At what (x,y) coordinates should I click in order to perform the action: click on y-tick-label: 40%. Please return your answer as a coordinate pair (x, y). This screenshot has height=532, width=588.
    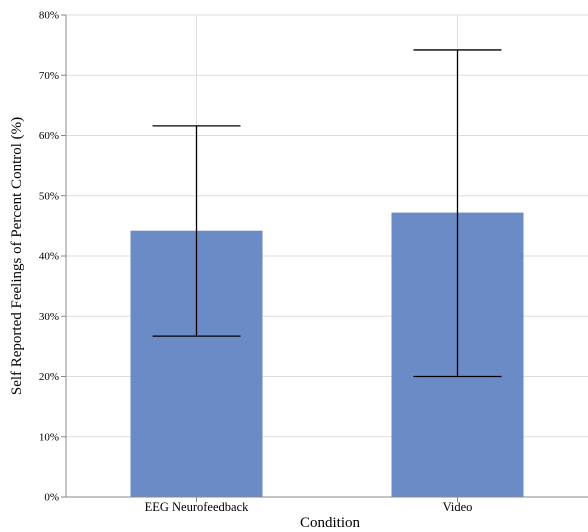
    Looking at the image, I should click on (49, 257).